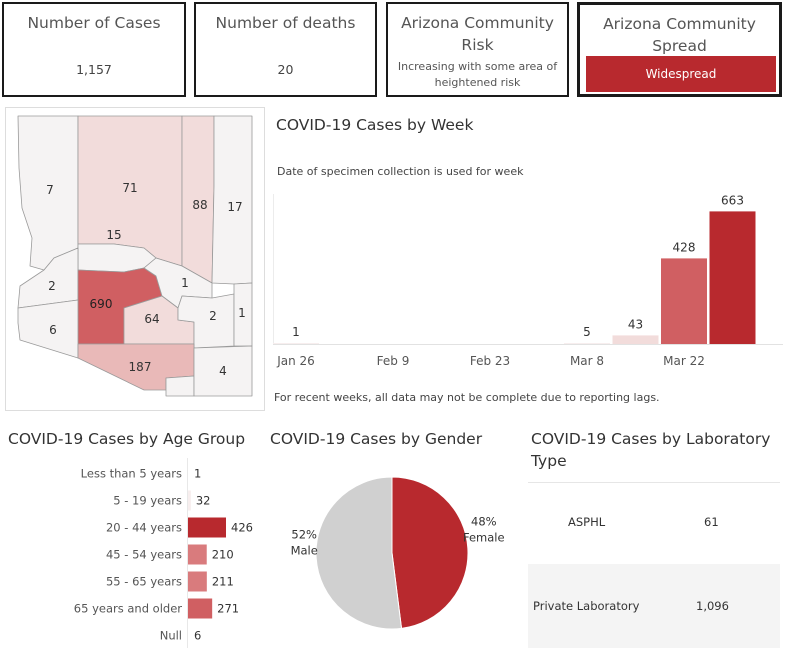 The height and width of the screenshot is (651, 785). Describe the element at coordinates (304, 534) in the screenshot. I see `gender-percent-label: 52%` at that location.